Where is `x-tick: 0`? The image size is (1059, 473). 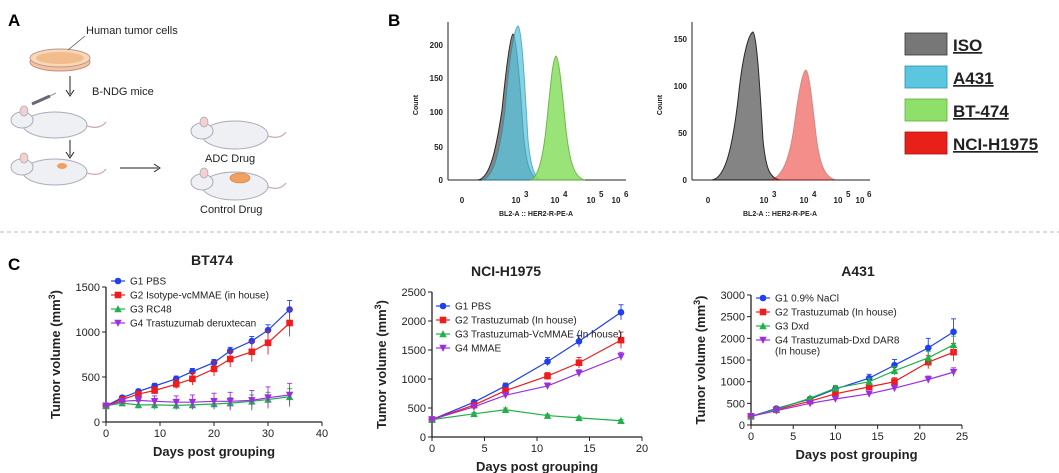
x-tick: 0 is located at coordinates (462, 200).